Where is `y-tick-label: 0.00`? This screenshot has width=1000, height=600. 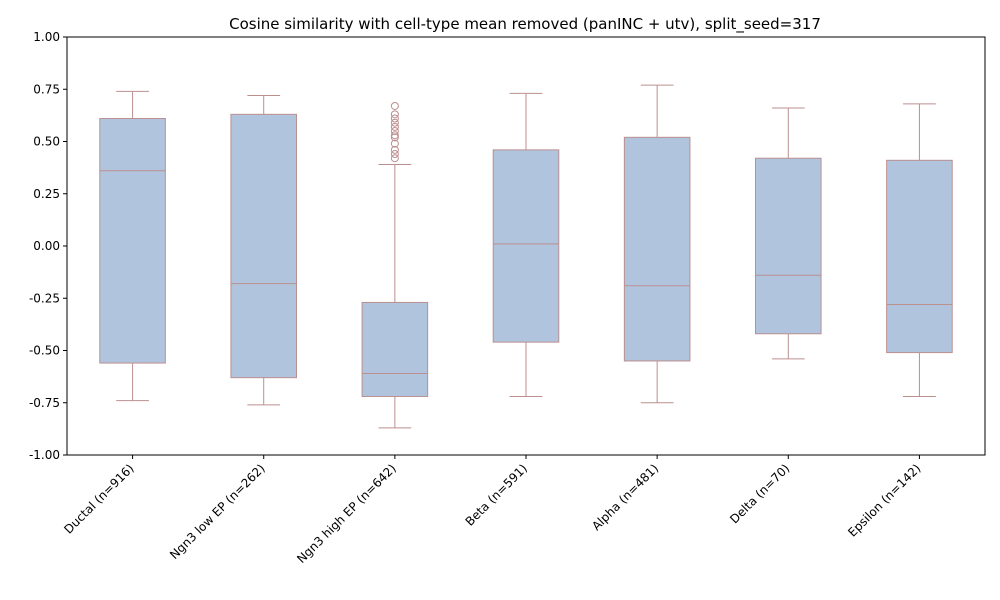 y-tick-label: 0.00 is located at coordinates (46, 246).